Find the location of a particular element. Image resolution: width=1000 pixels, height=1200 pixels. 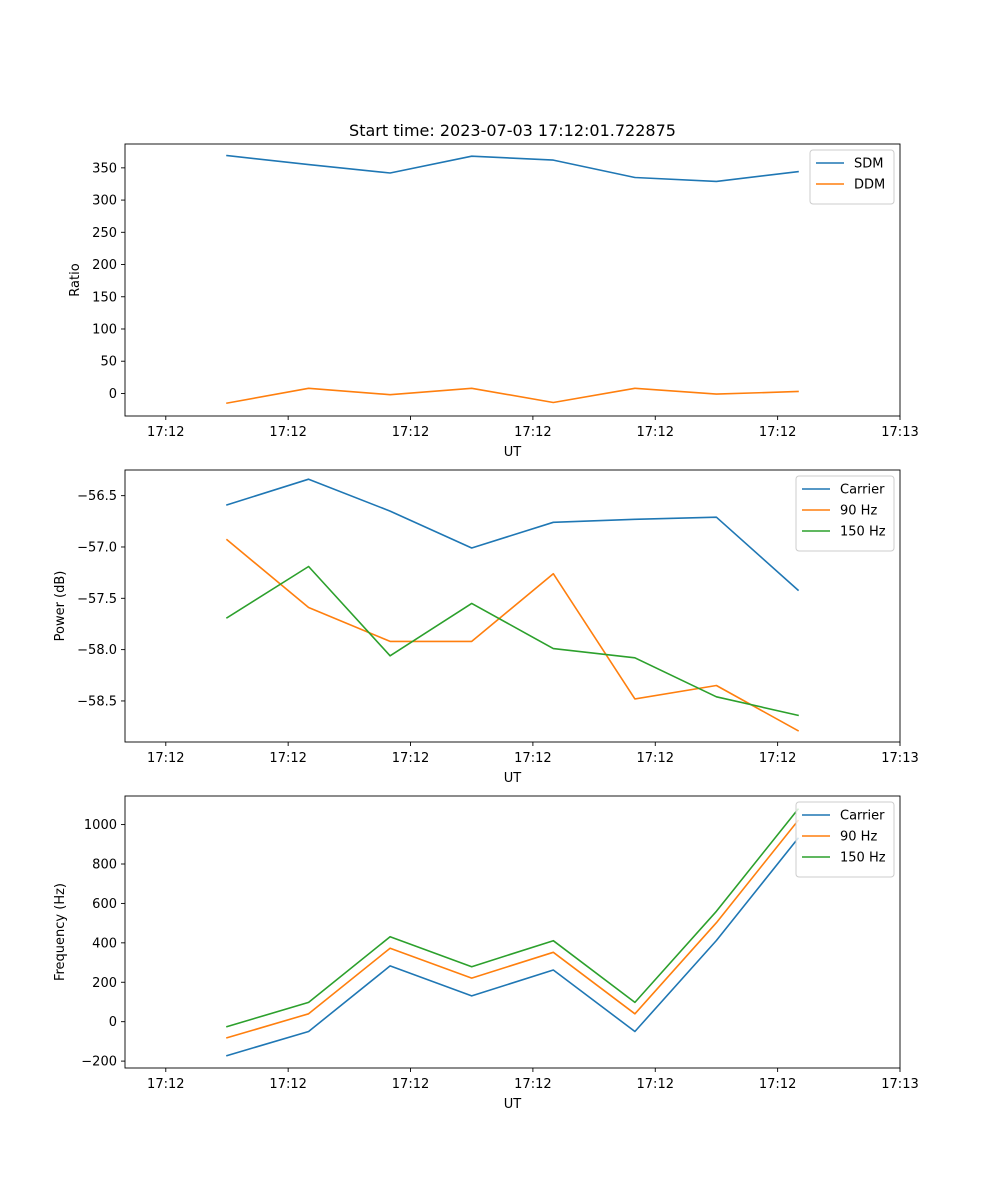

y-axis-label: Ratio is located at coordinates (75, 279).